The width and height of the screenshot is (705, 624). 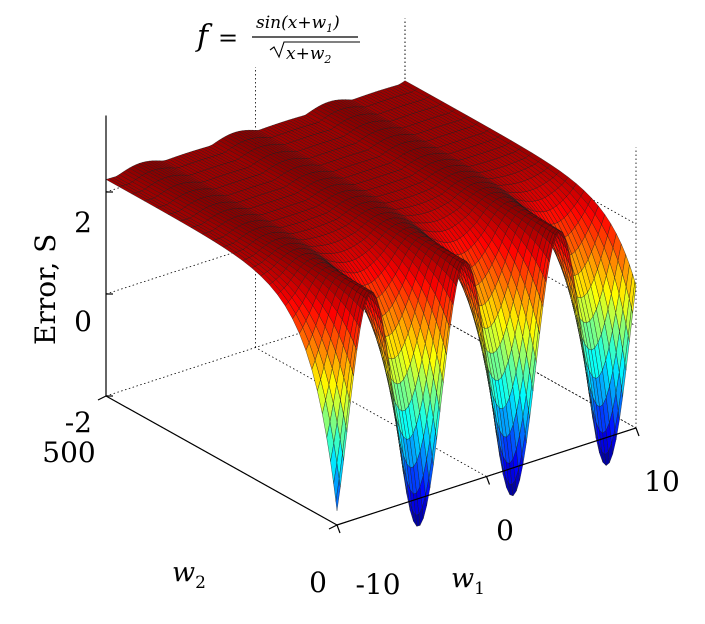 I want to click on y-axis-label: w2, so click(x=189, y=575).